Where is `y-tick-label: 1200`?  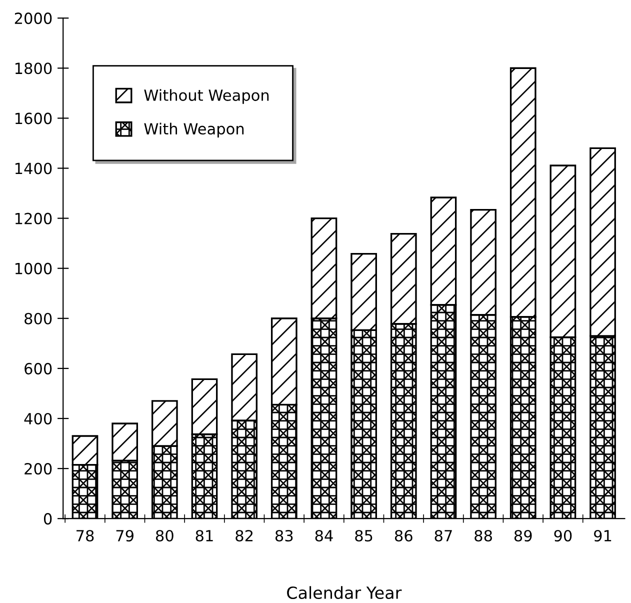 y-tick-label: 1200 is located at coordinates (33, 218).